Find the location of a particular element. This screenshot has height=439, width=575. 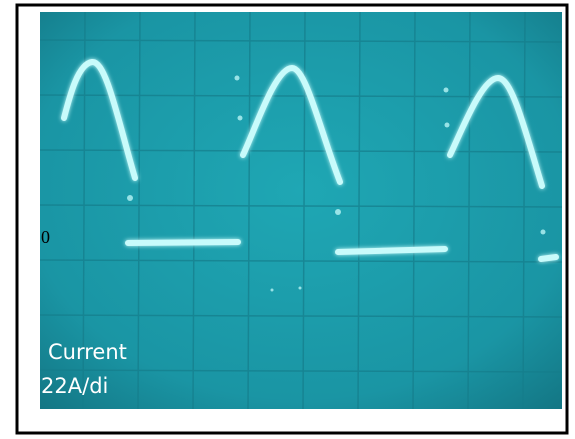

quantity-label: Current is located at coordinates (87, 352).